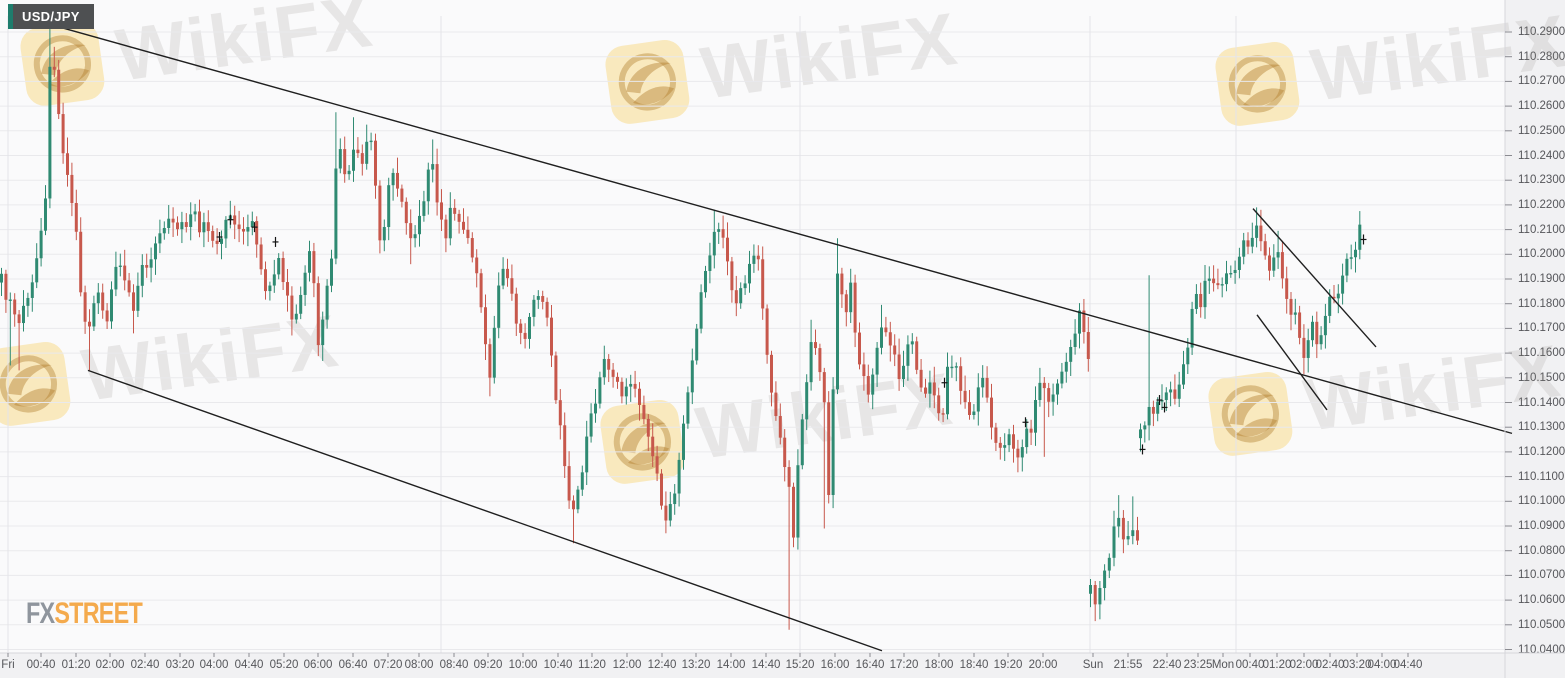  Describe the element at coordinates (766, 665) in the screenshot. I see `time-axis-label: 14:40` at that location.